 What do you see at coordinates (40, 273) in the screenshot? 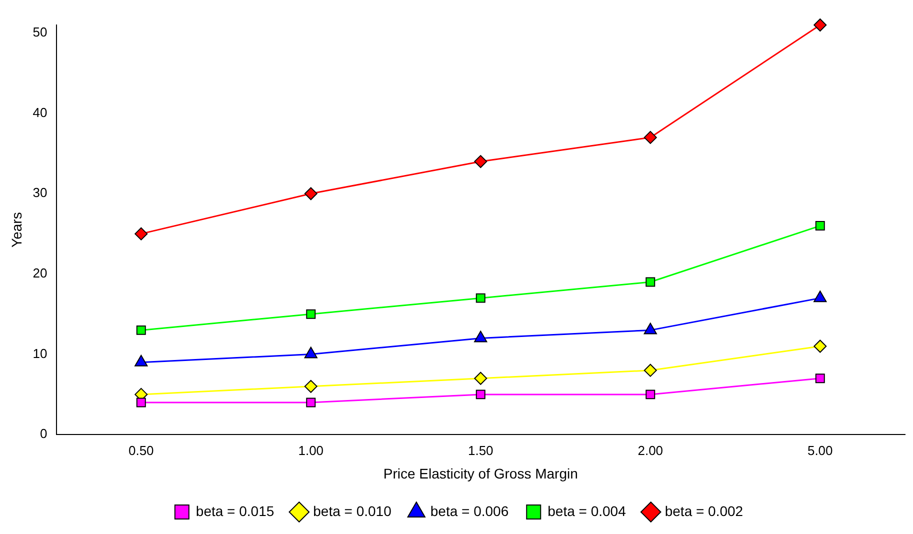
I see `y-tick-label: 20` at bounding box center [40, 273].